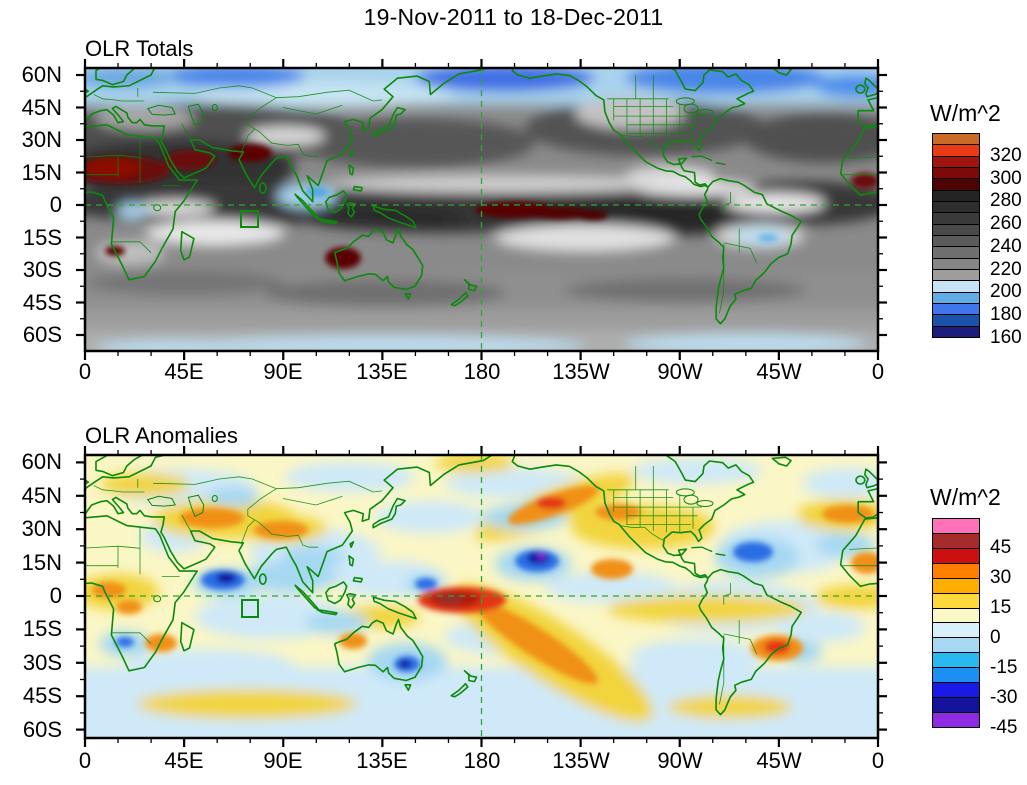 The height and width of the screenshot is (785, 1027). Describe the element at coordinates (161, 435) in the screenshot. I see `panel2-title: OLR Anomalies` at that location.